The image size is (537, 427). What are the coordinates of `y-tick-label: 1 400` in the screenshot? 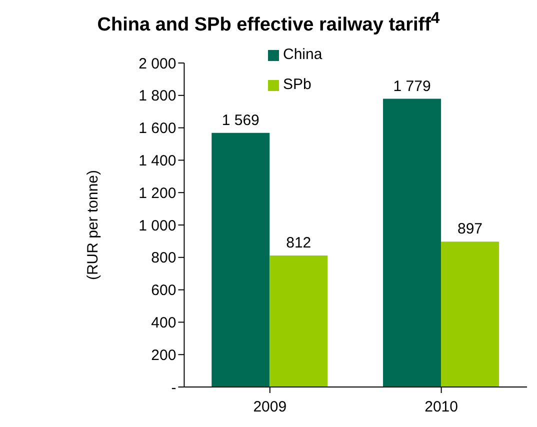 It's located at (157, 161).